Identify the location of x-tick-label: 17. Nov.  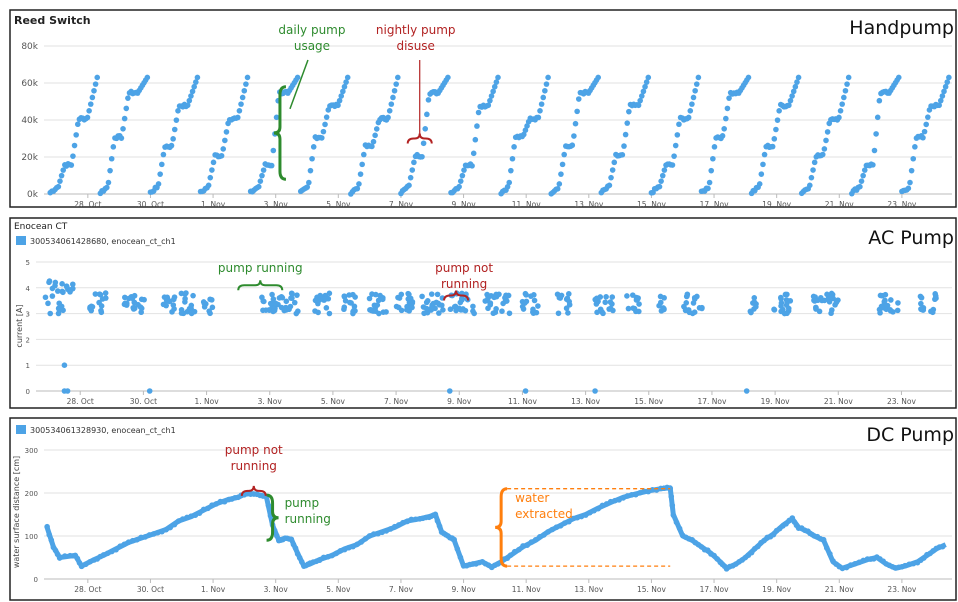
(715, 589).